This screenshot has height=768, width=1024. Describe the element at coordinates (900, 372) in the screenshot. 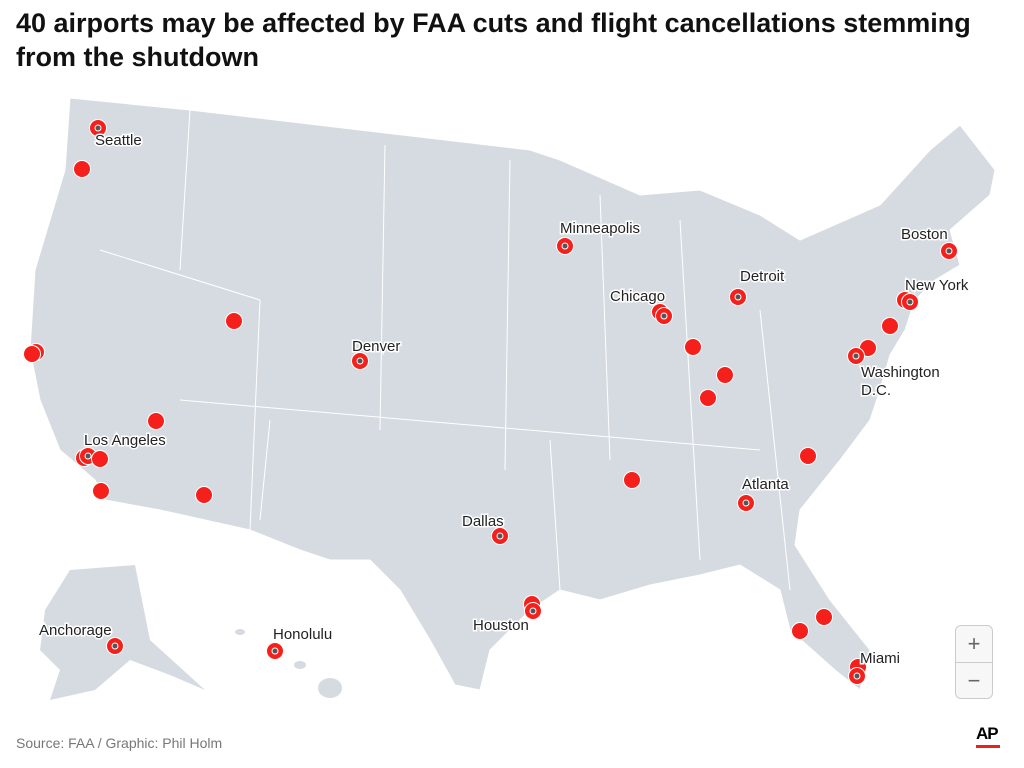

I see `city-label: Washington` at that location.